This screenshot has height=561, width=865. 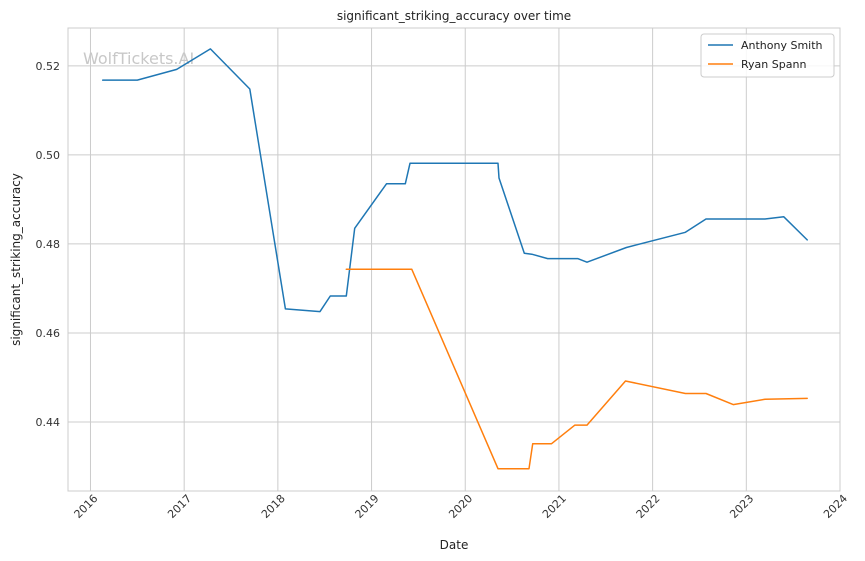 I want to click on legend: Anthony Smith Ryan Spann, so click(x=767, y=55).